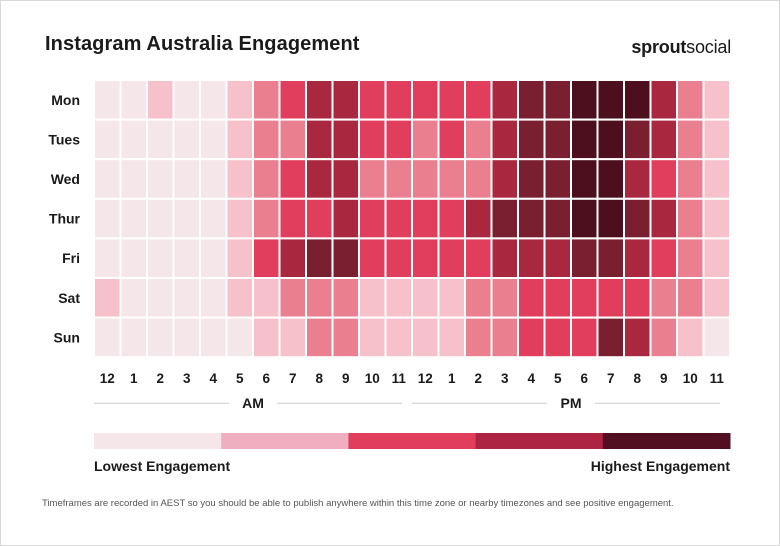 The width and height of the screenshot is (780, 546). I want to click on legend-high-label: Highest Engagement, so click(661, 466).